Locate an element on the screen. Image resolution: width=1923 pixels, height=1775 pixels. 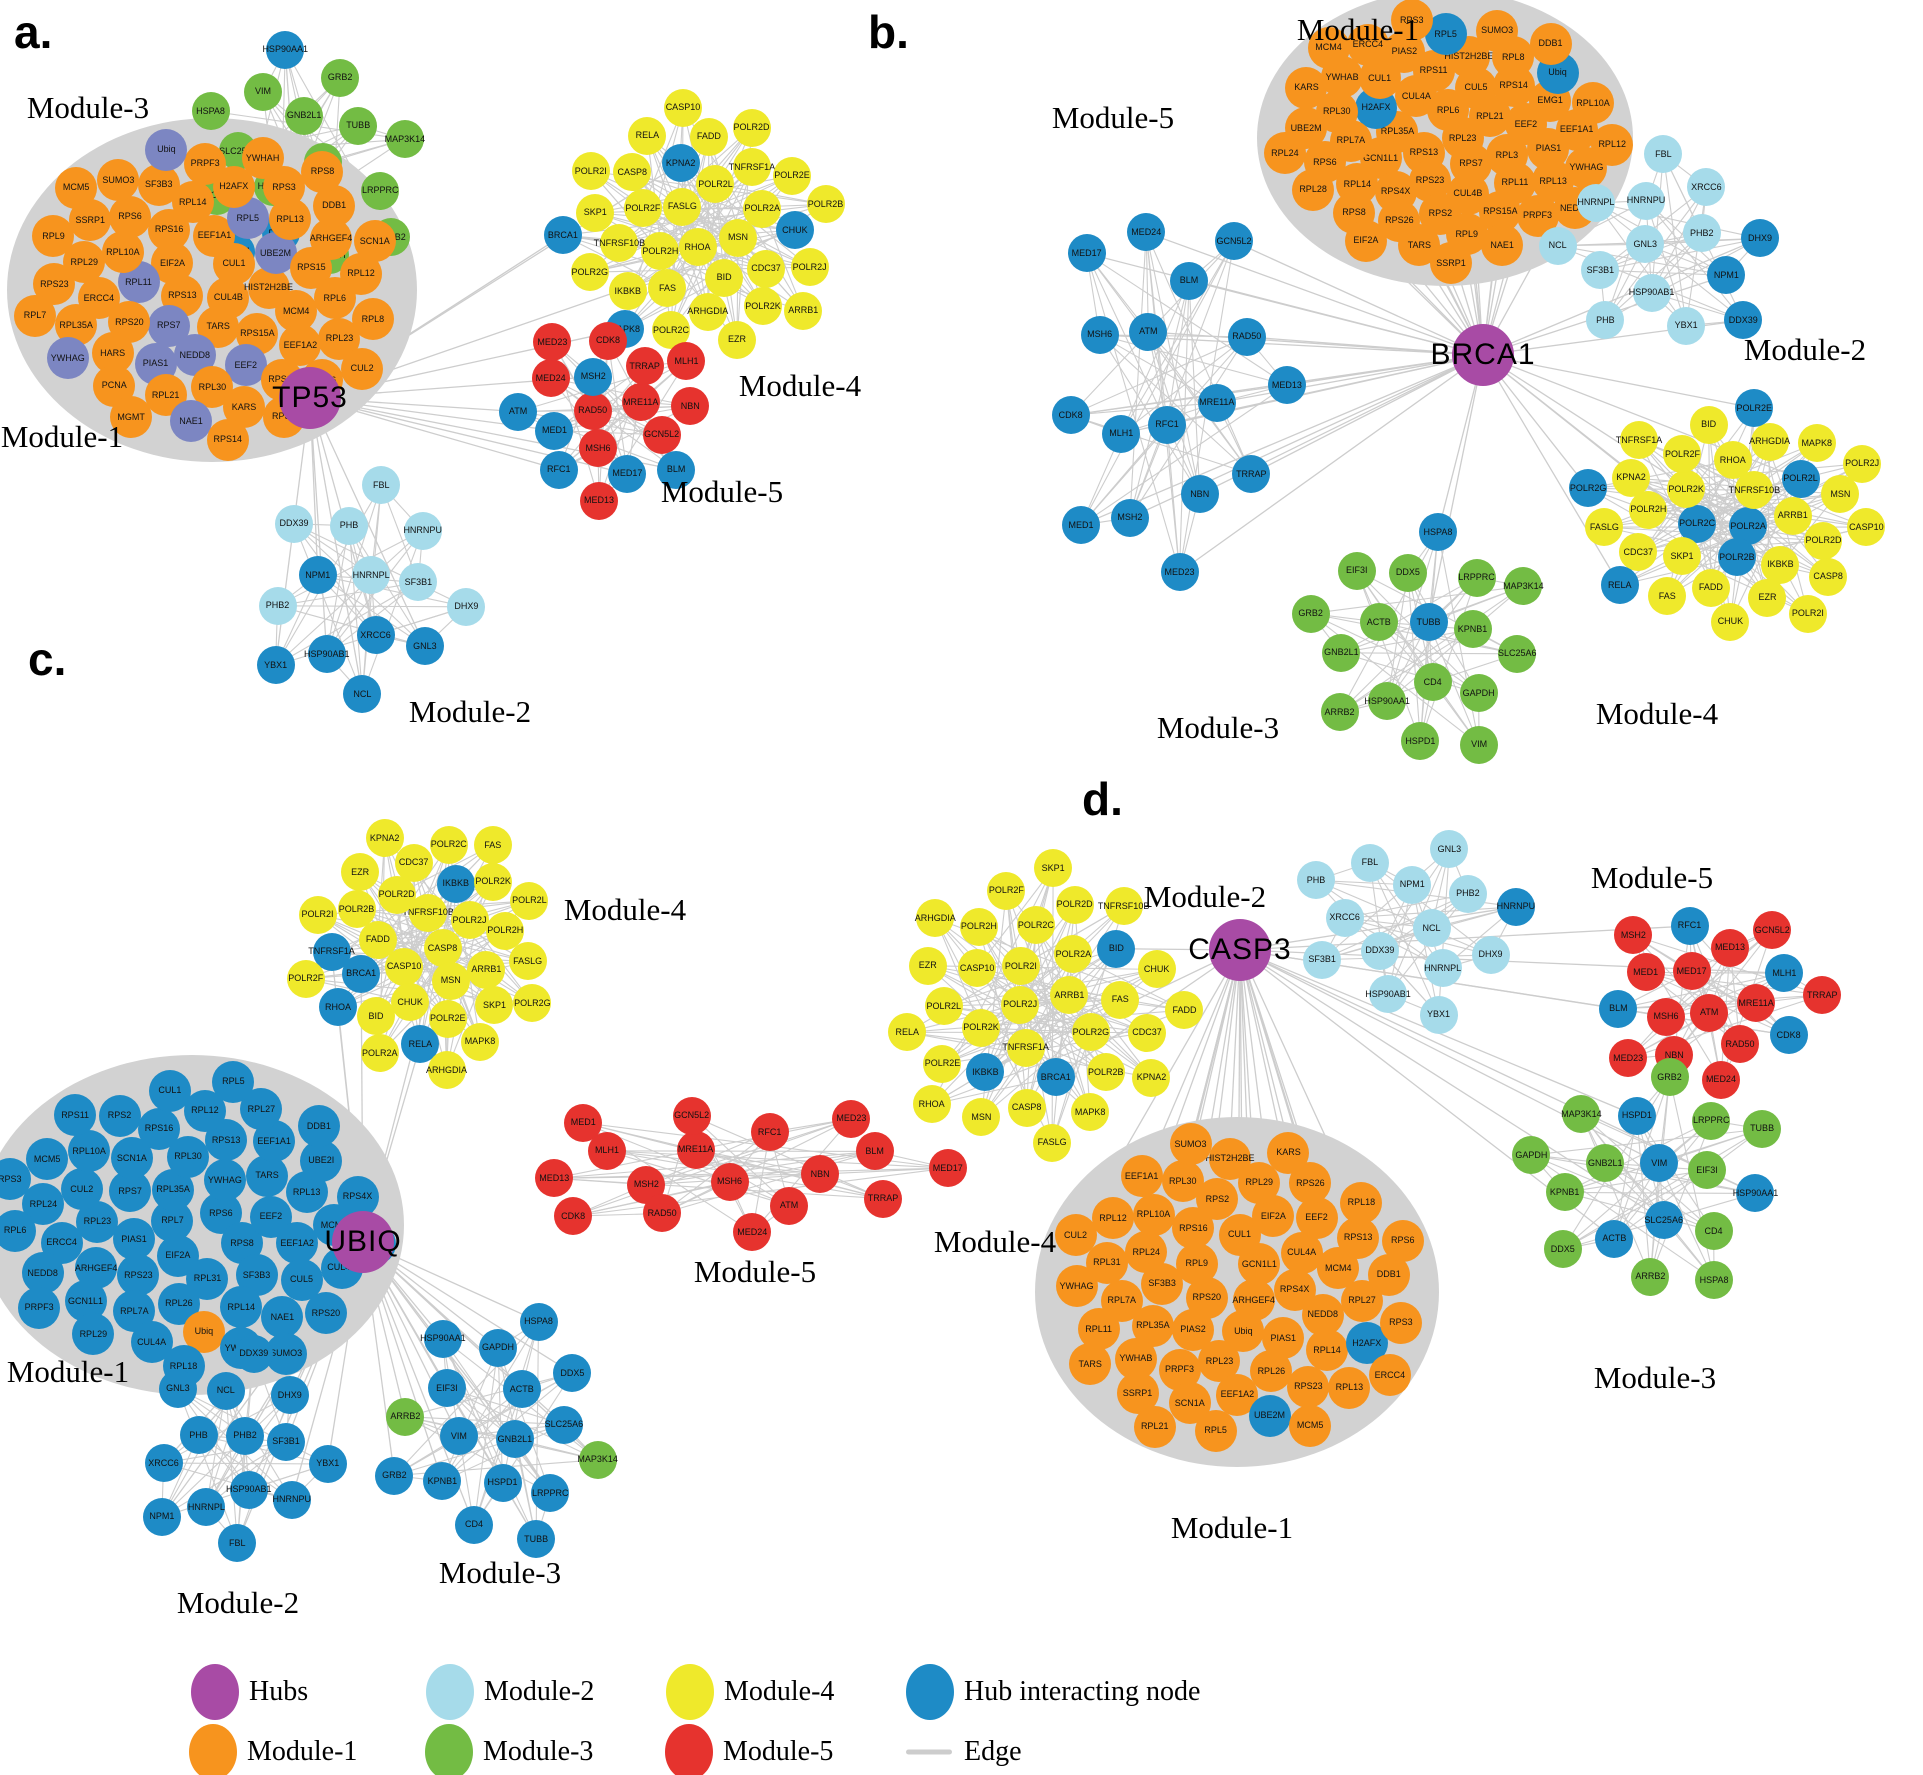
node-label: CUL1 is located at coordinates (234, 263).